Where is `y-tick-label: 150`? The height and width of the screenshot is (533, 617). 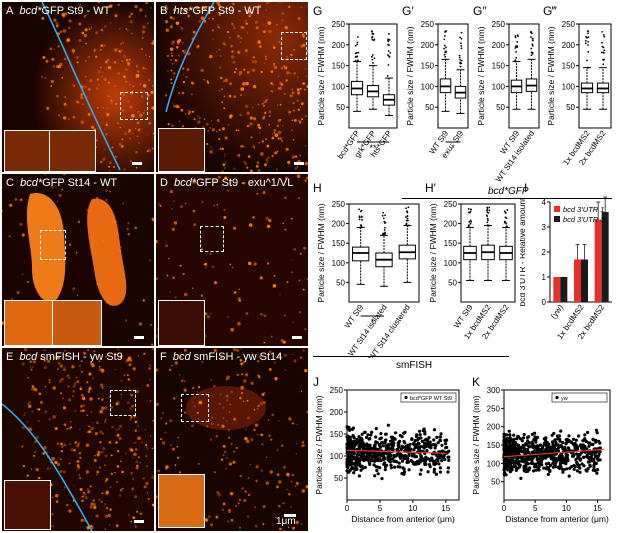
y-tick-label: 150 is located at coordinates (339, 66).